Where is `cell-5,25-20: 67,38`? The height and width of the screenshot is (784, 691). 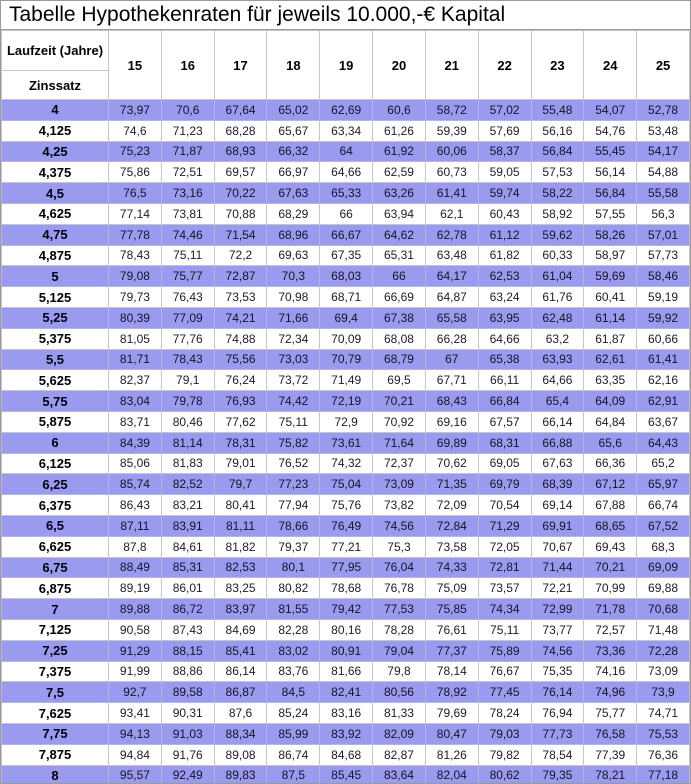
cell-5,25-20: 67,38 is located at coordinates (399, 317).